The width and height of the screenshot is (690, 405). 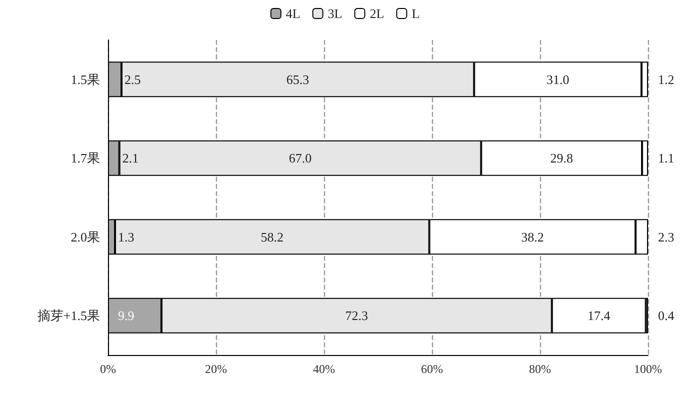 What do you see at coordinates (532, 236) in the screenshot?
I see `data-label: 38.2` at bounding box center [532, 236].